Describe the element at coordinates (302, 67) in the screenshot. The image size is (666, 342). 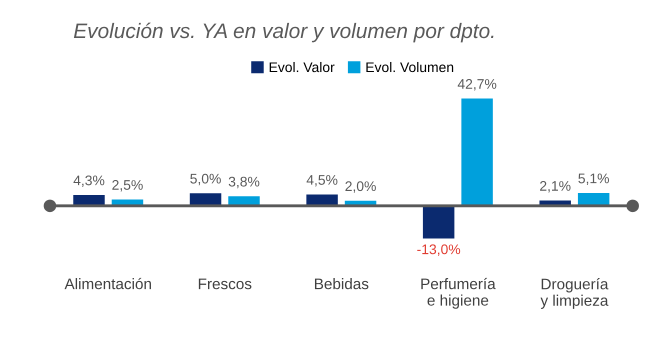
I see `legend-label: Evol. Valor` at that location.